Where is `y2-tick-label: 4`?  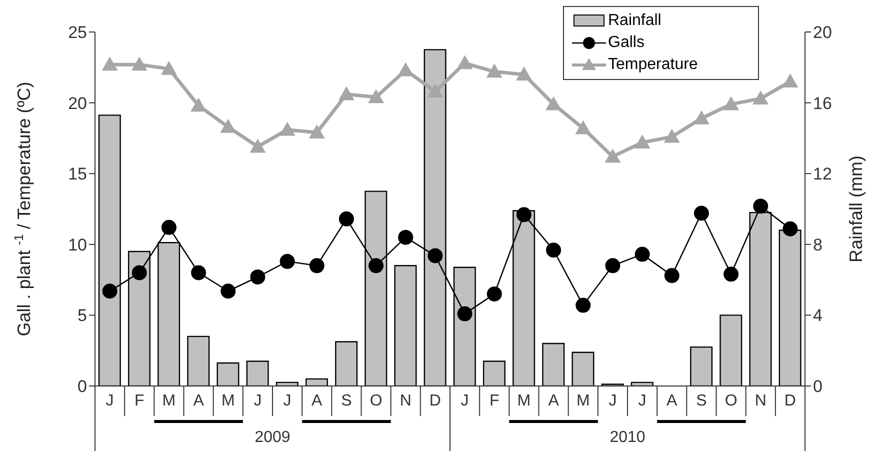
y2-tick-label: 4 is located at coordinates (817, 316).